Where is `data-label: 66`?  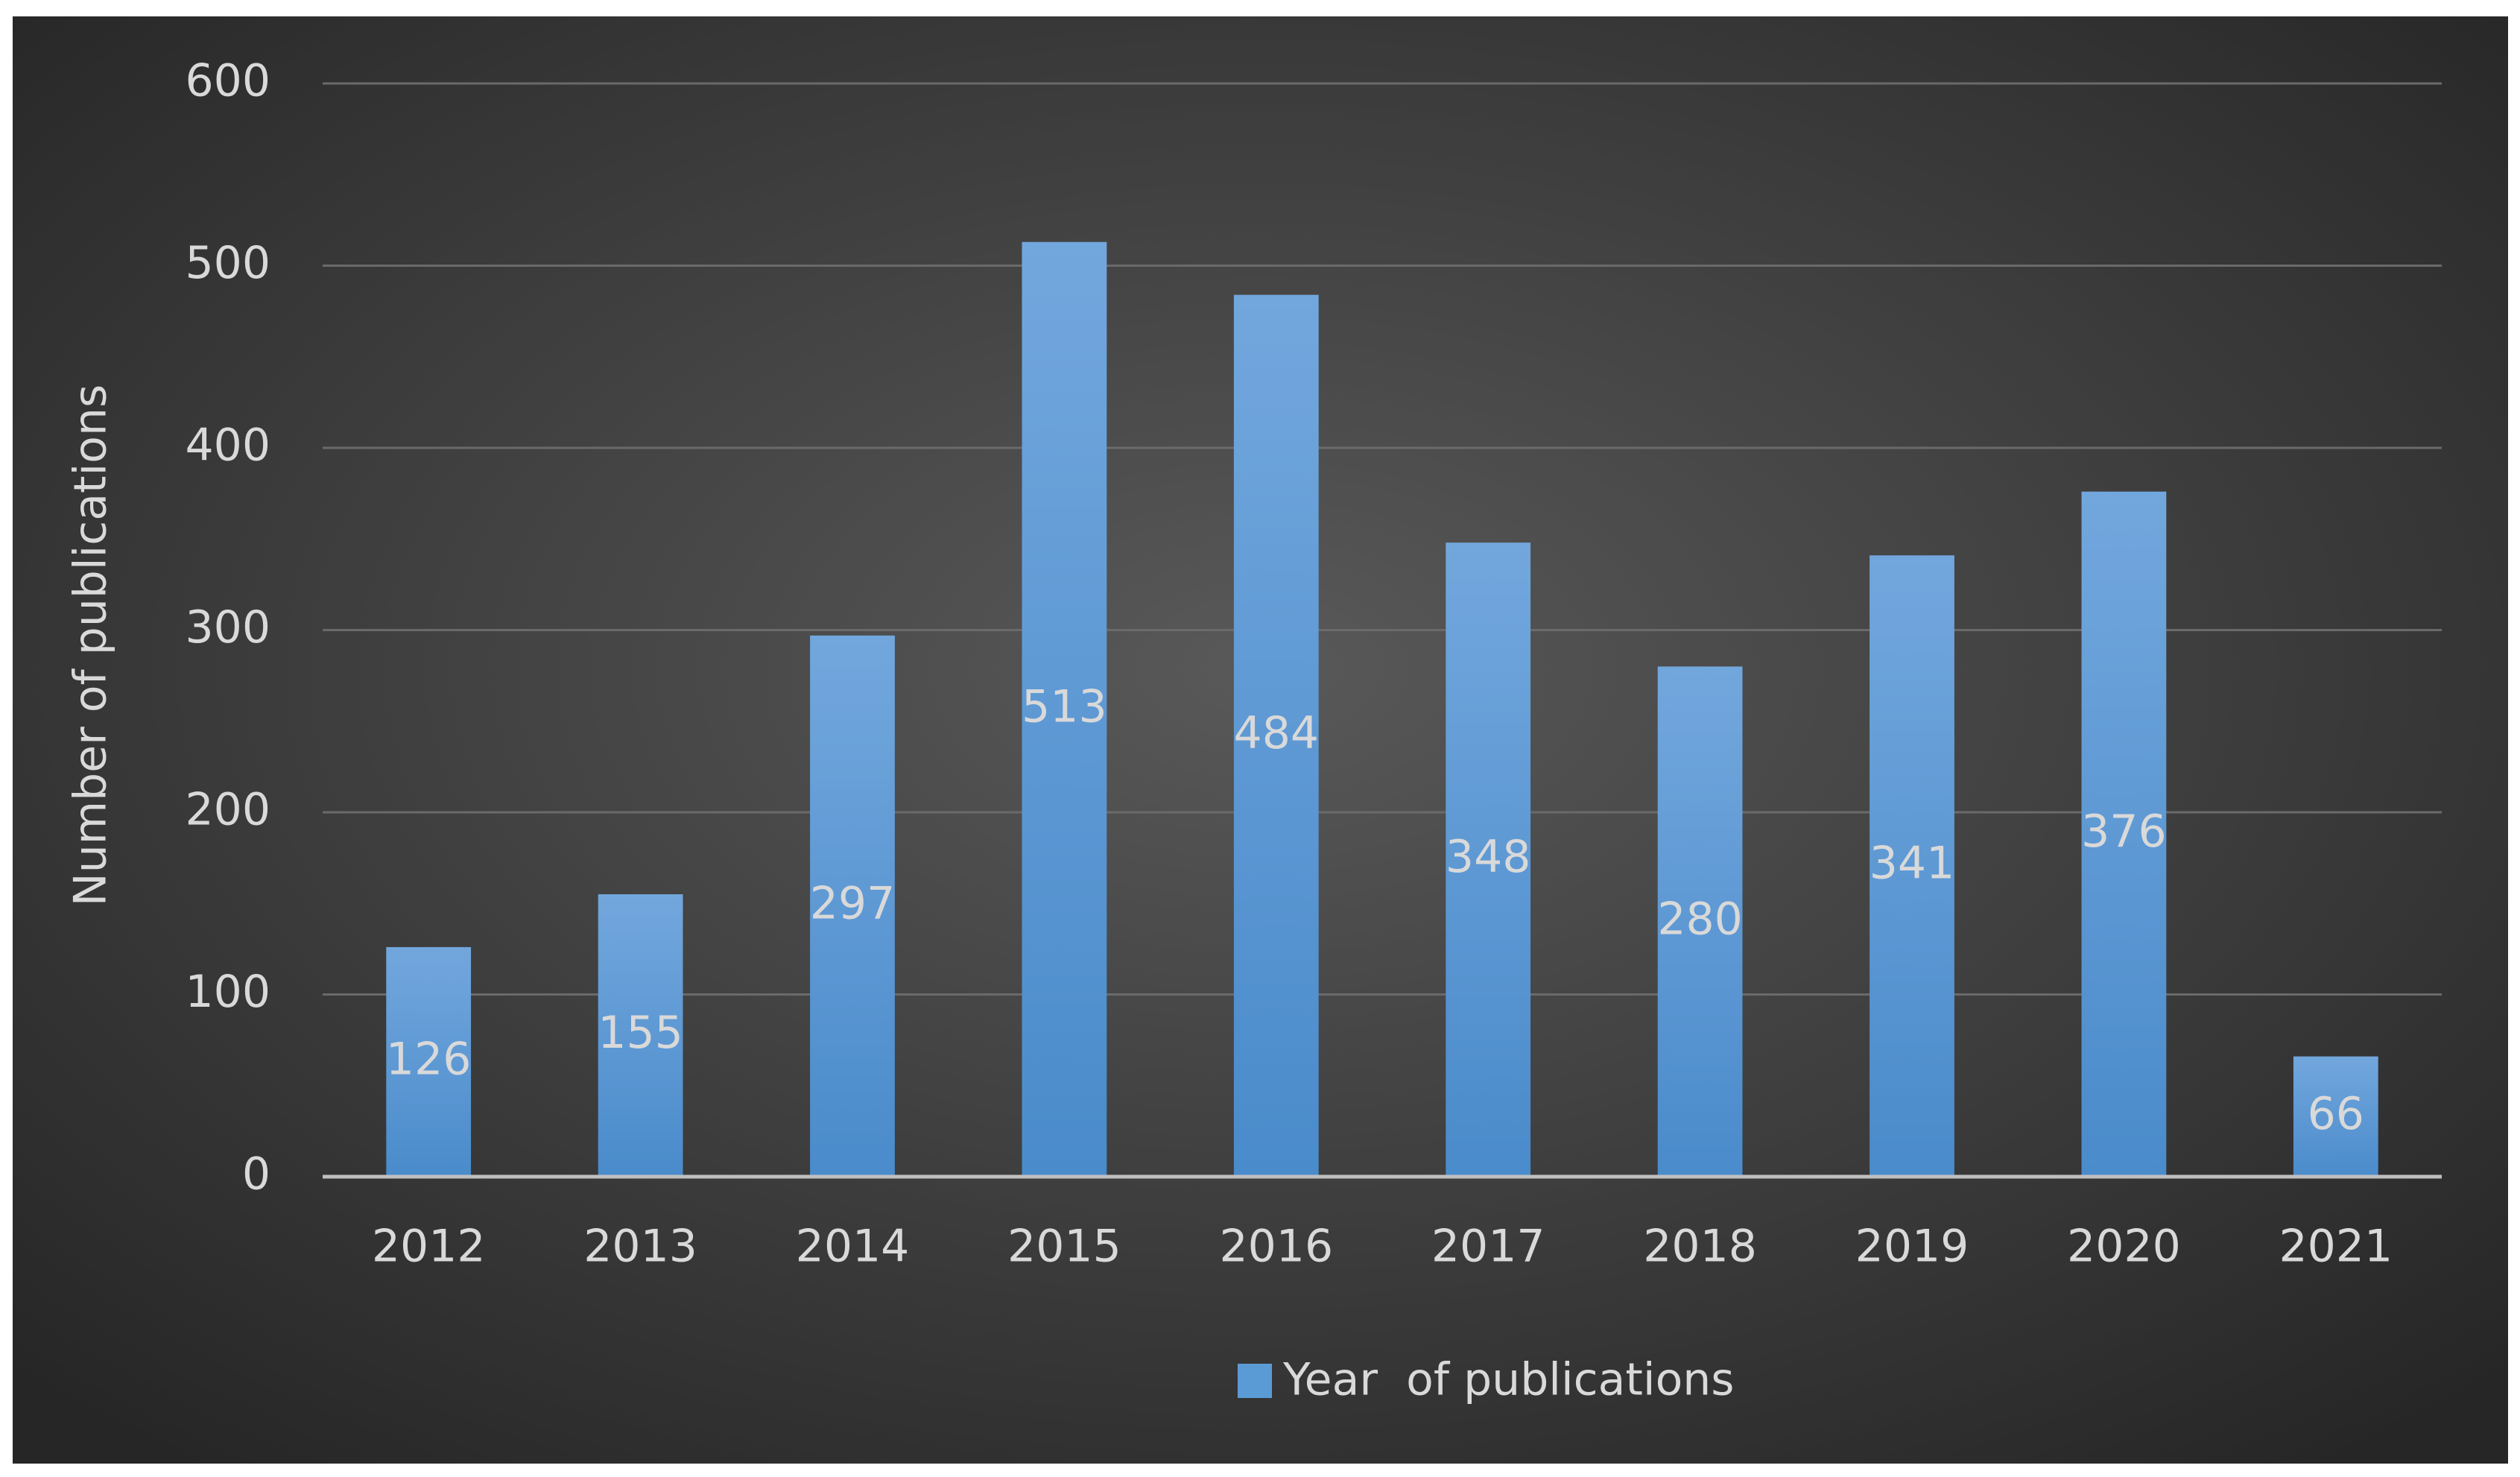 data-label: 66 is located at coordinates (2336, 1114).